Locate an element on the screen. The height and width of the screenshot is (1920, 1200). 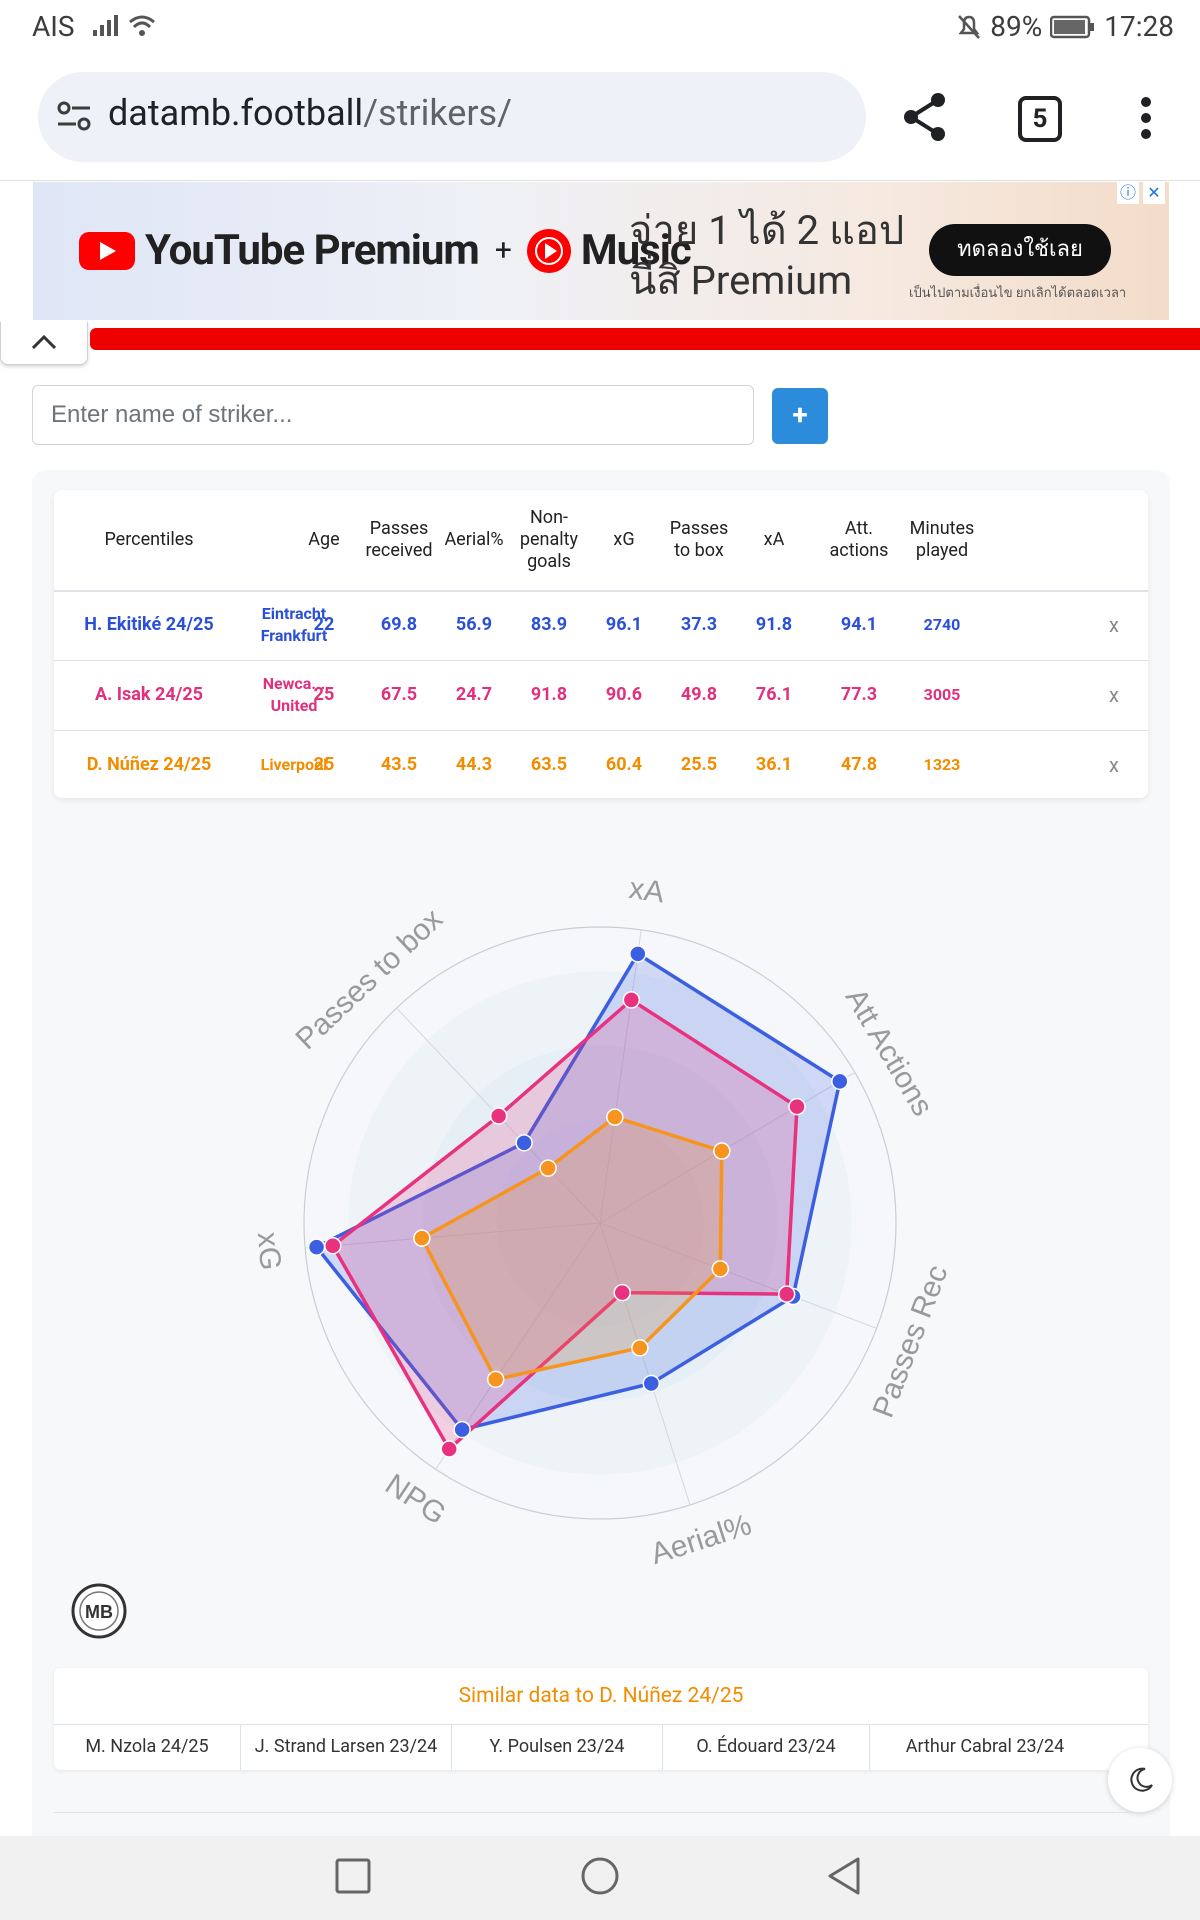
similar-title: Similar data to D. Núñez 24/25 is located at coordinates (601, 1696).